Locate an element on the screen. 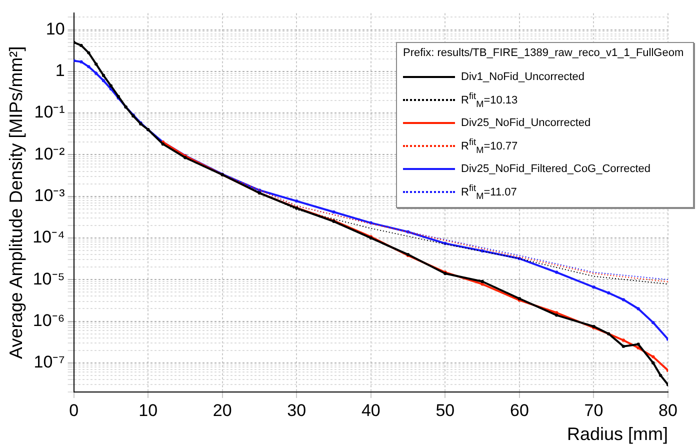 This screenshot has width=698, height=446. x-tick-label: 70 is located at coordinates (594, 410).